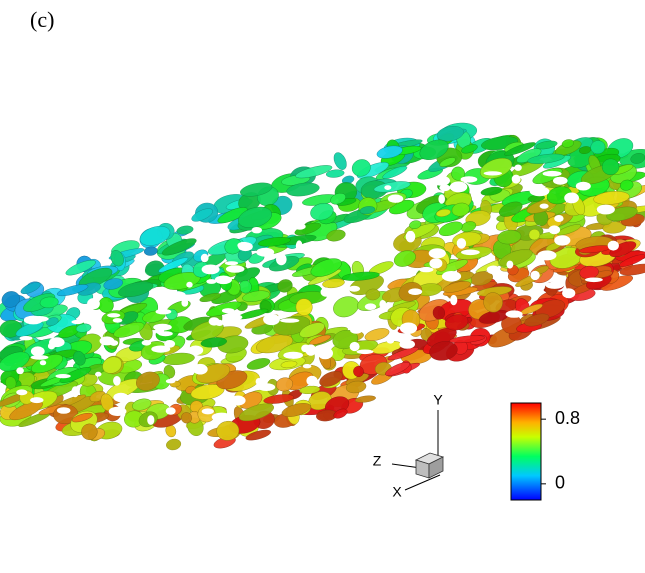 The height and width of the screenshot is (573, 645). What do you see at coordinates (560, 483) in the screenshot?
I see `colorbar-tick-label: 0` at bounding box center [560, 483].